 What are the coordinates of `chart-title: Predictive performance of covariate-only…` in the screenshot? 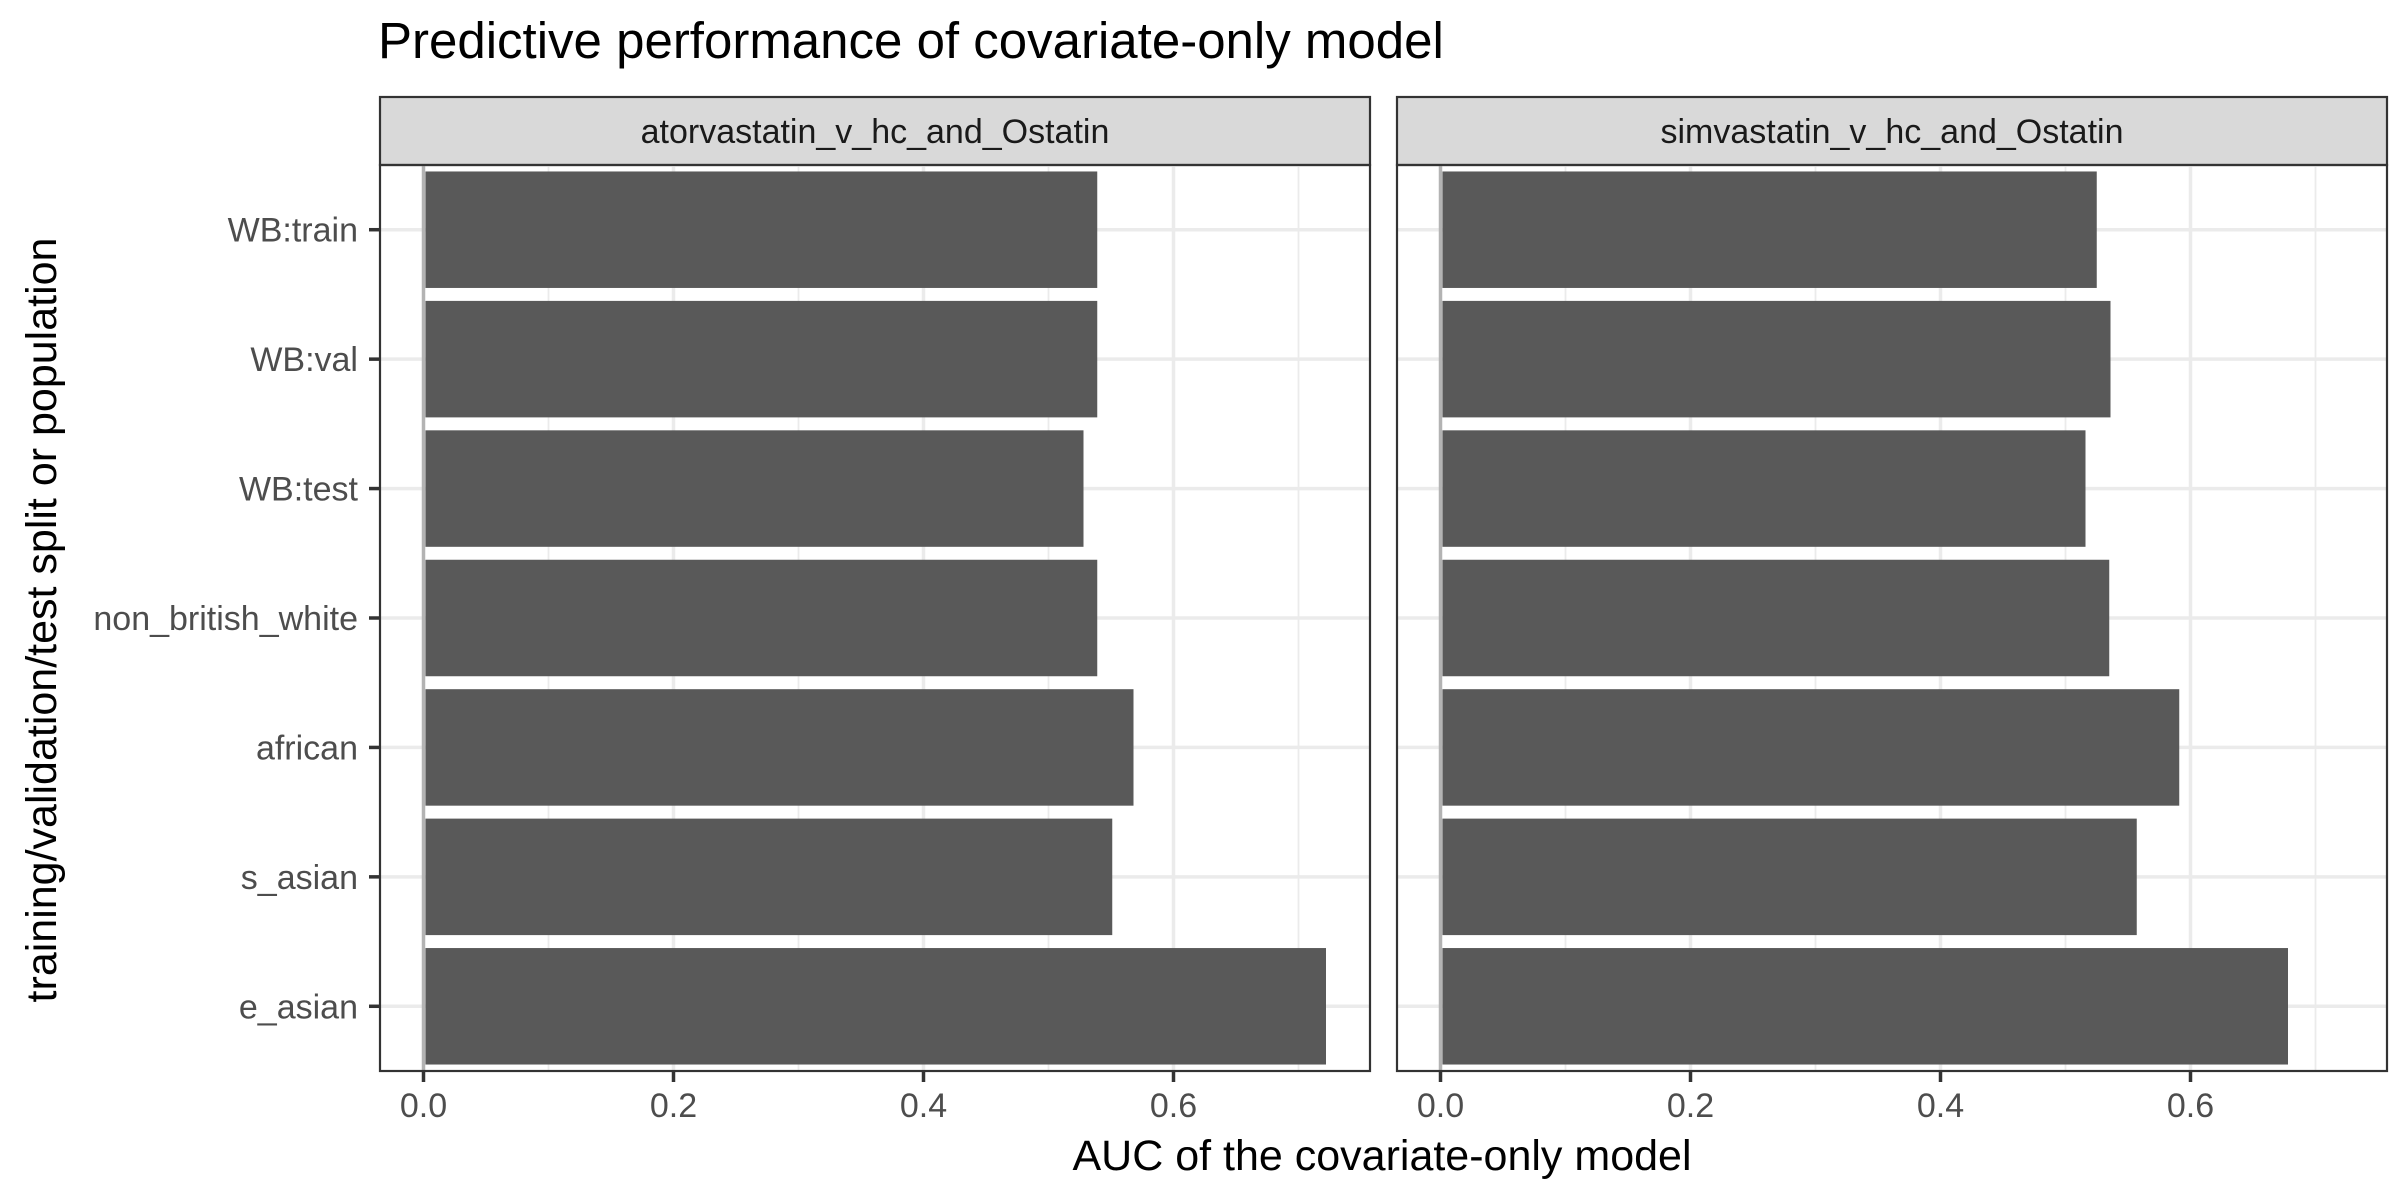 It's located at (911, 40).